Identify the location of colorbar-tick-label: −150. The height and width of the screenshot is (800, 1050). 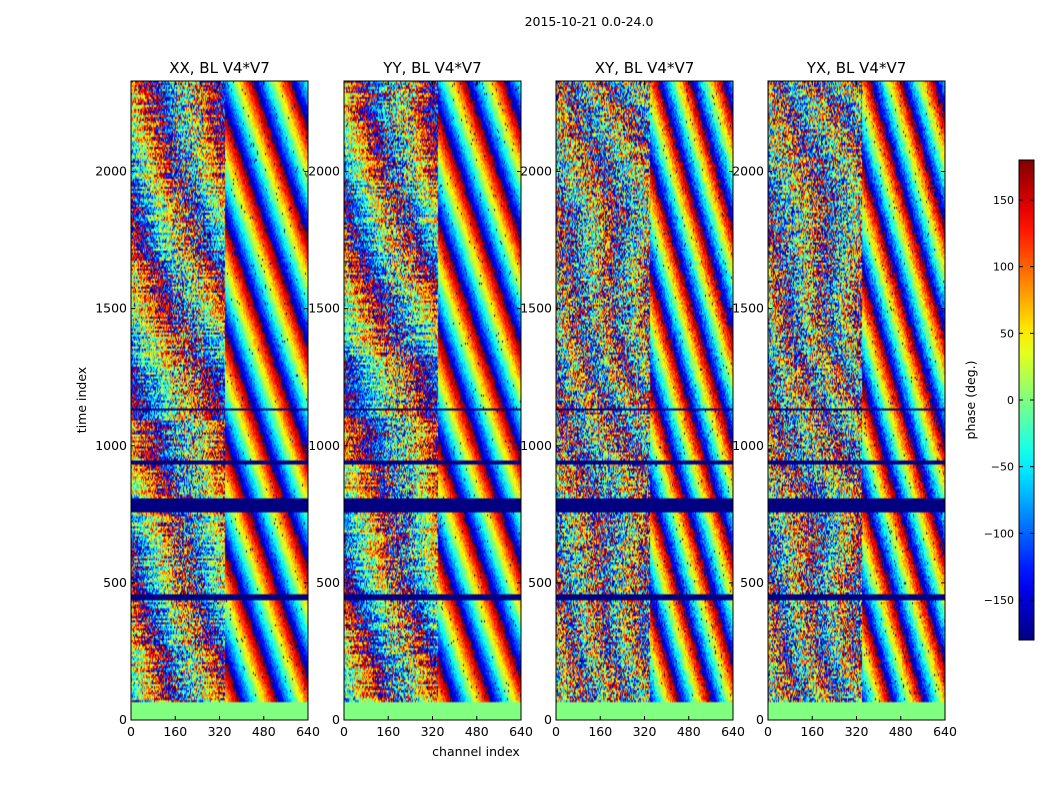
(999, 600).